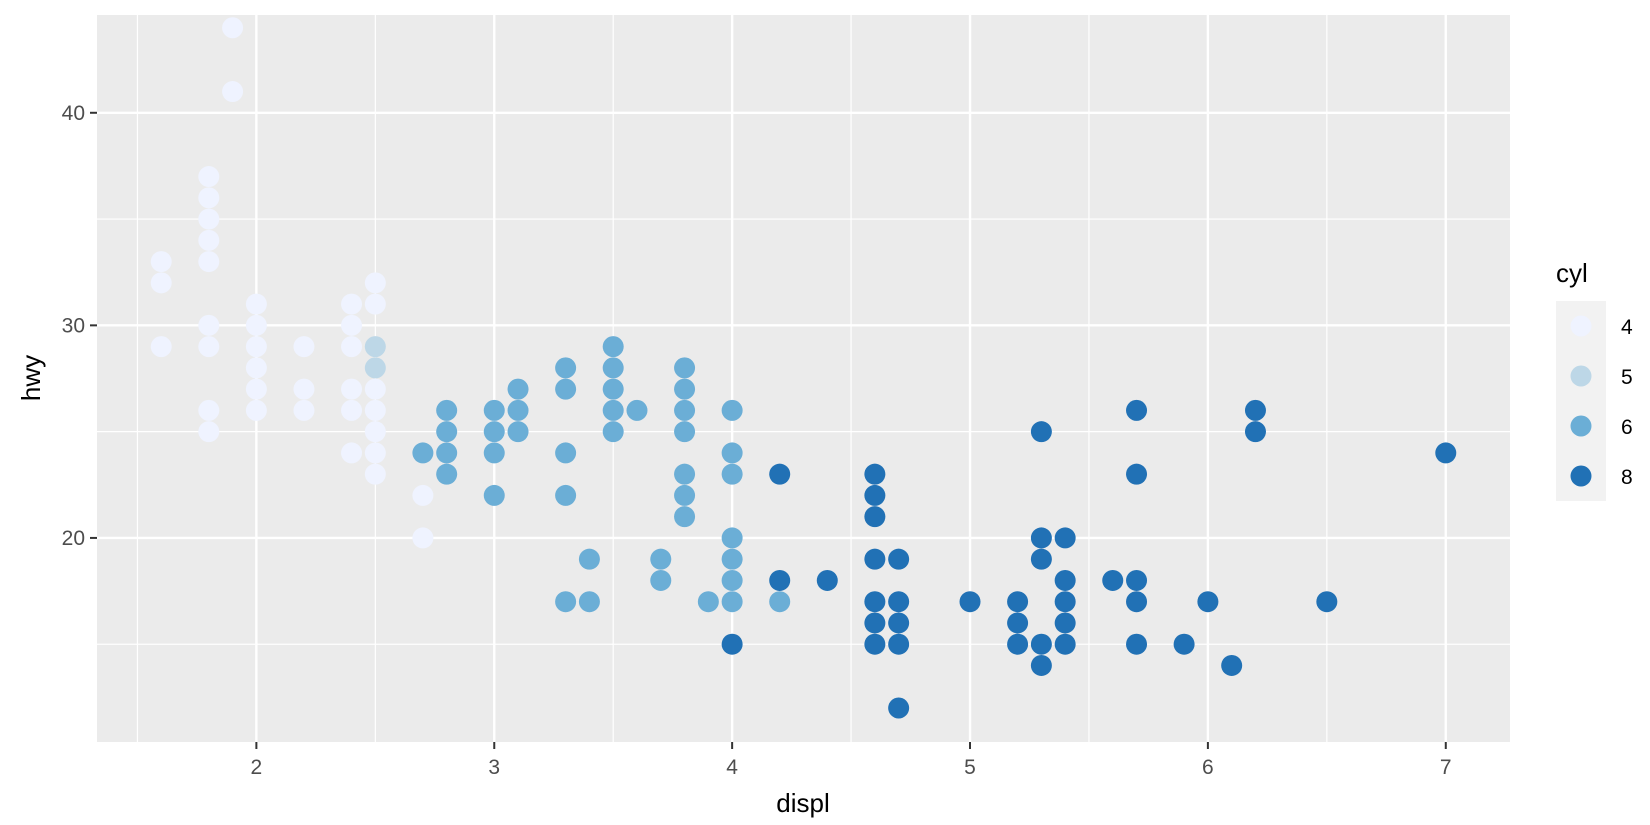  Describe the element at coordinates (1601, 402) in the screenshot. I see `legend: 4 5 6 8` at that location.